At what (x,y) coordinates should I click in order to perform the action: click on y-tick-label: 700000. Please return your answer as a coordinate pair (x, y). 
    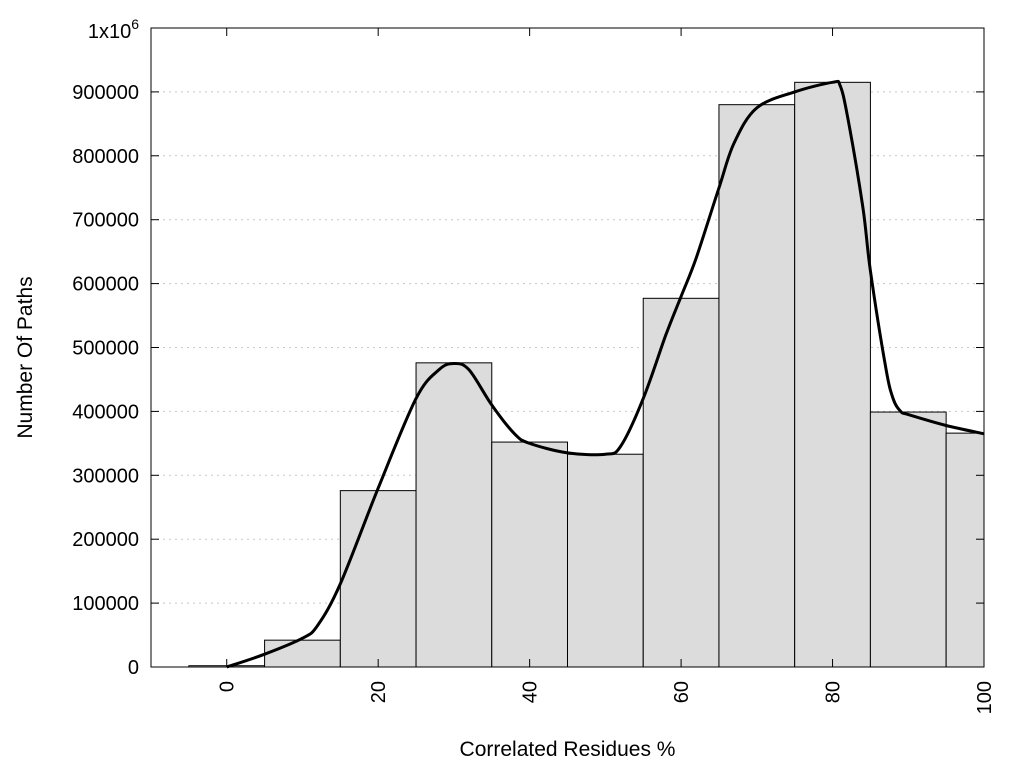
    Looking at the image, I should click on (105, 221).